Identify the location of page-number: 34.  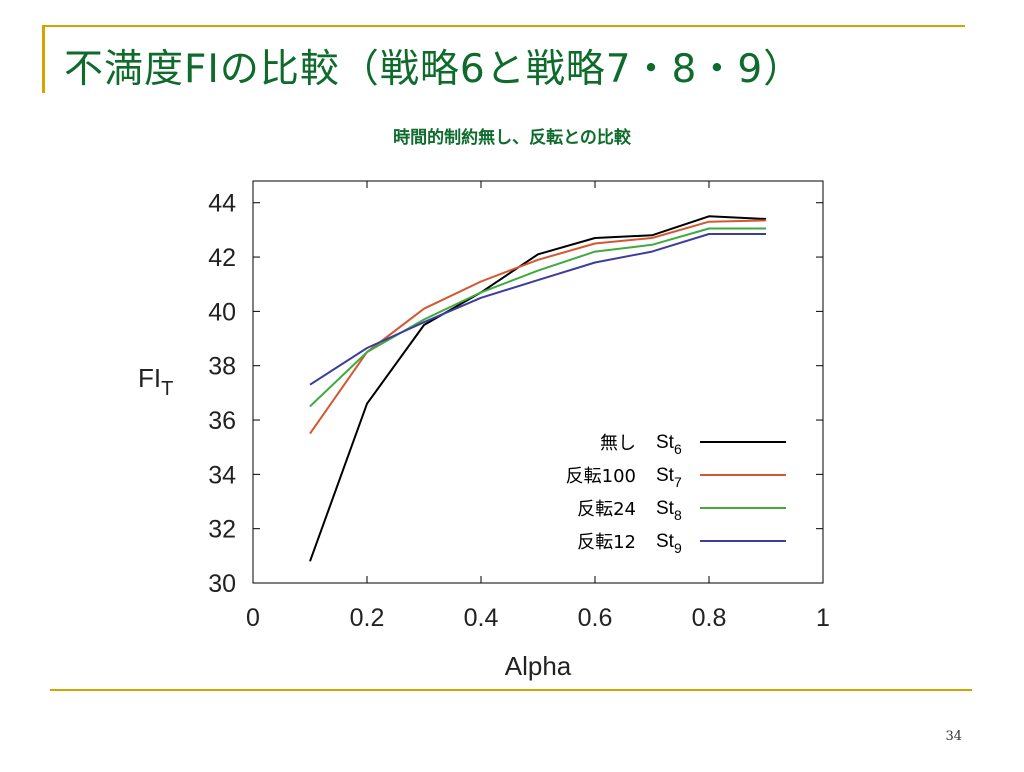
(953, 736).